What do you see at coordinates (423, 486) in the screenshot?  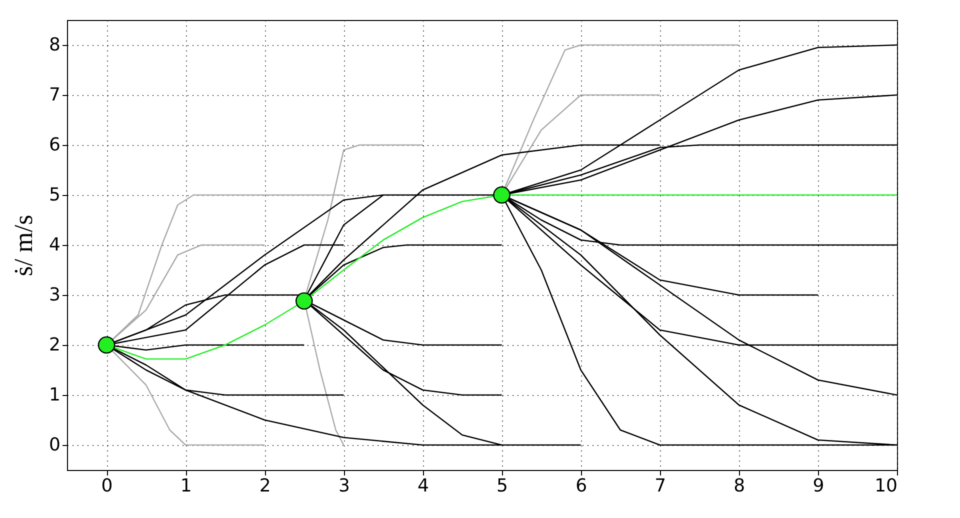 I see `x-tick-label: 4` at bounding box center [423, 486].